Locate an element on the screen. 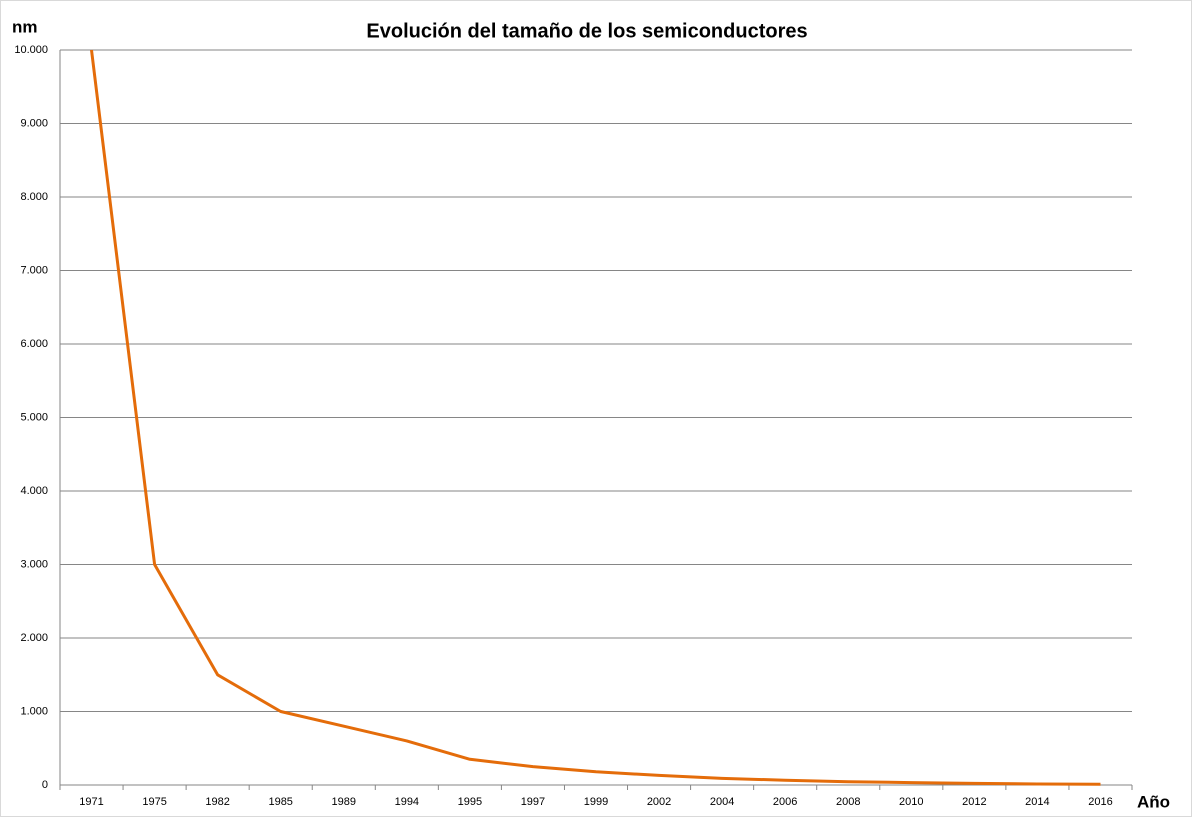  x-tick-label: 2010 is located at coordinates (911, 802).